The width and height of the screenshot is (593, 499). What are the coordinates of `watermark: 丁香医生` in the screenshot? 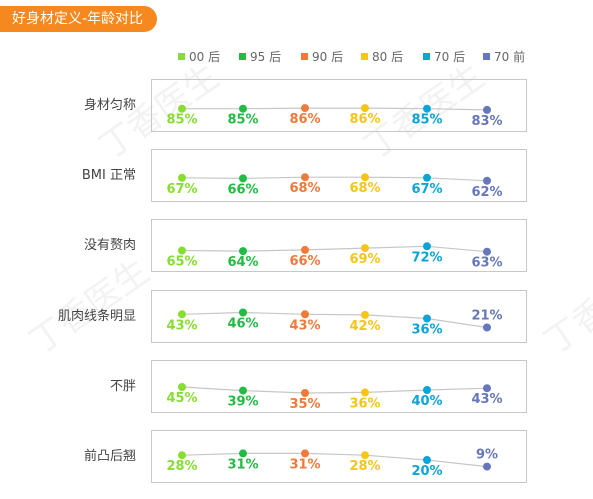 It's located at (89, 307).